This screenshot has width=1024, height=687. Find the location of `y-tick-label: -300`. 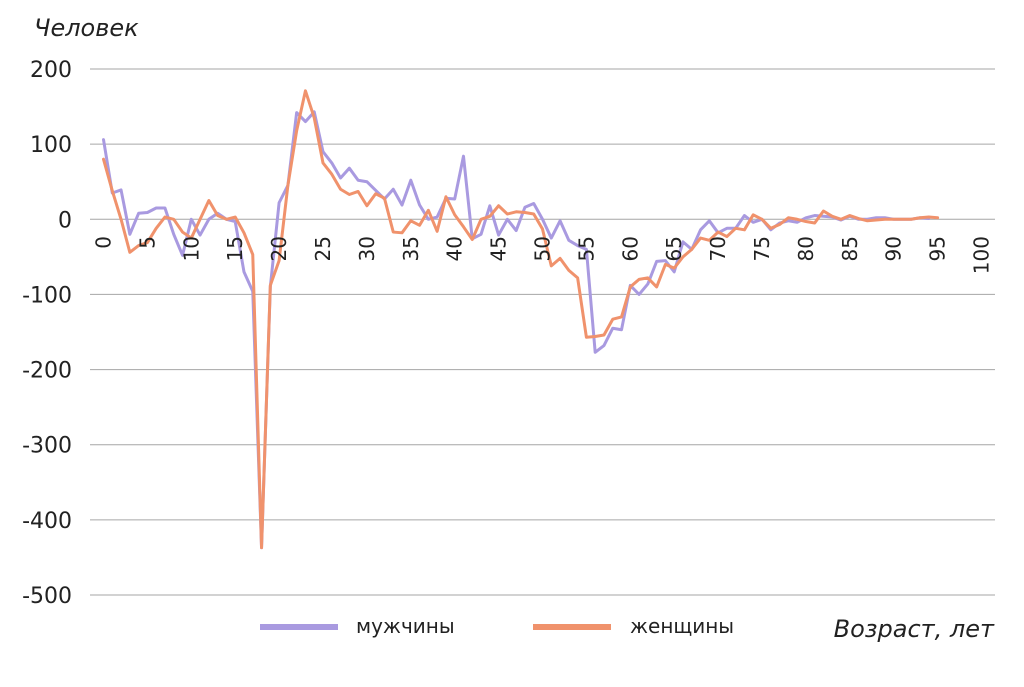

y-tick-label: -300 is located at coordinates (47, 446).